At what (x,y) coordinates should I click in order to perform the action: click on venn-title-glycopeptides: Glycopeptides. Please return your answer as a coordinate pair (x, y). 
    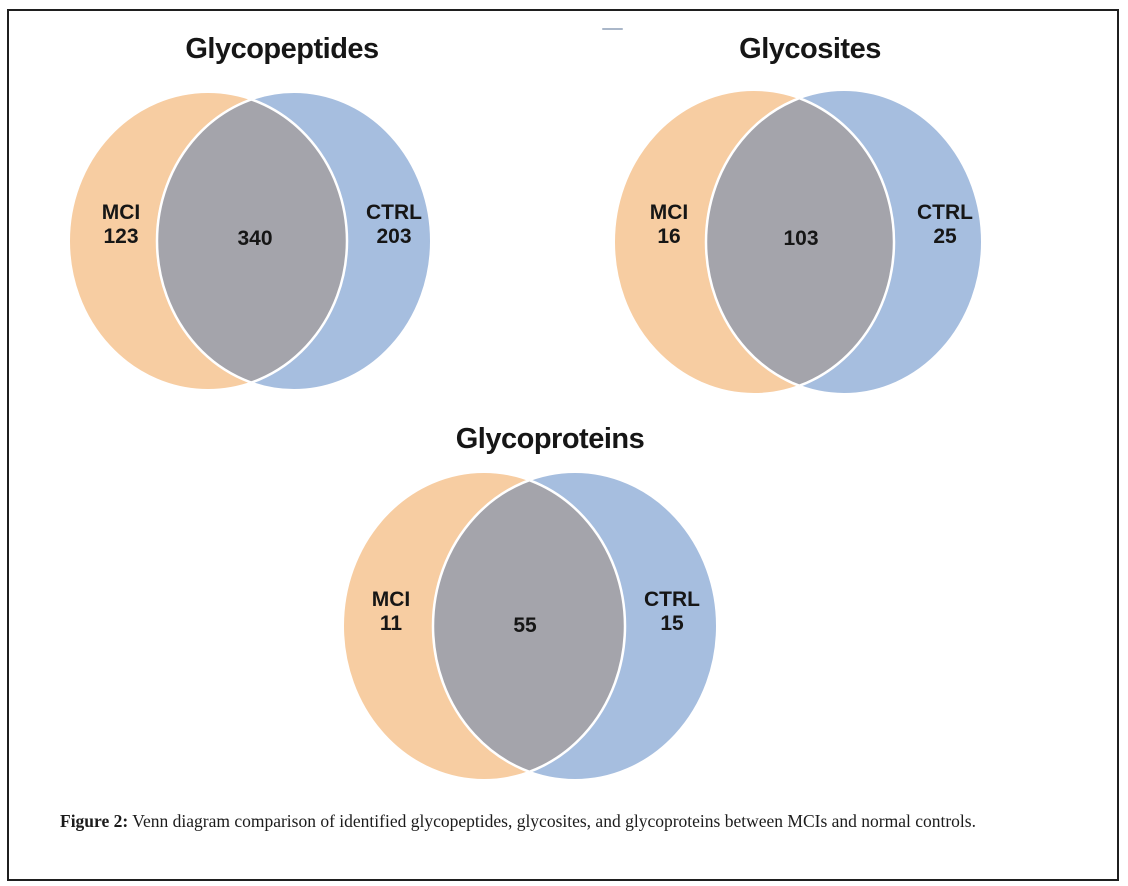
    Looking at the image, I should click on (282, 49).